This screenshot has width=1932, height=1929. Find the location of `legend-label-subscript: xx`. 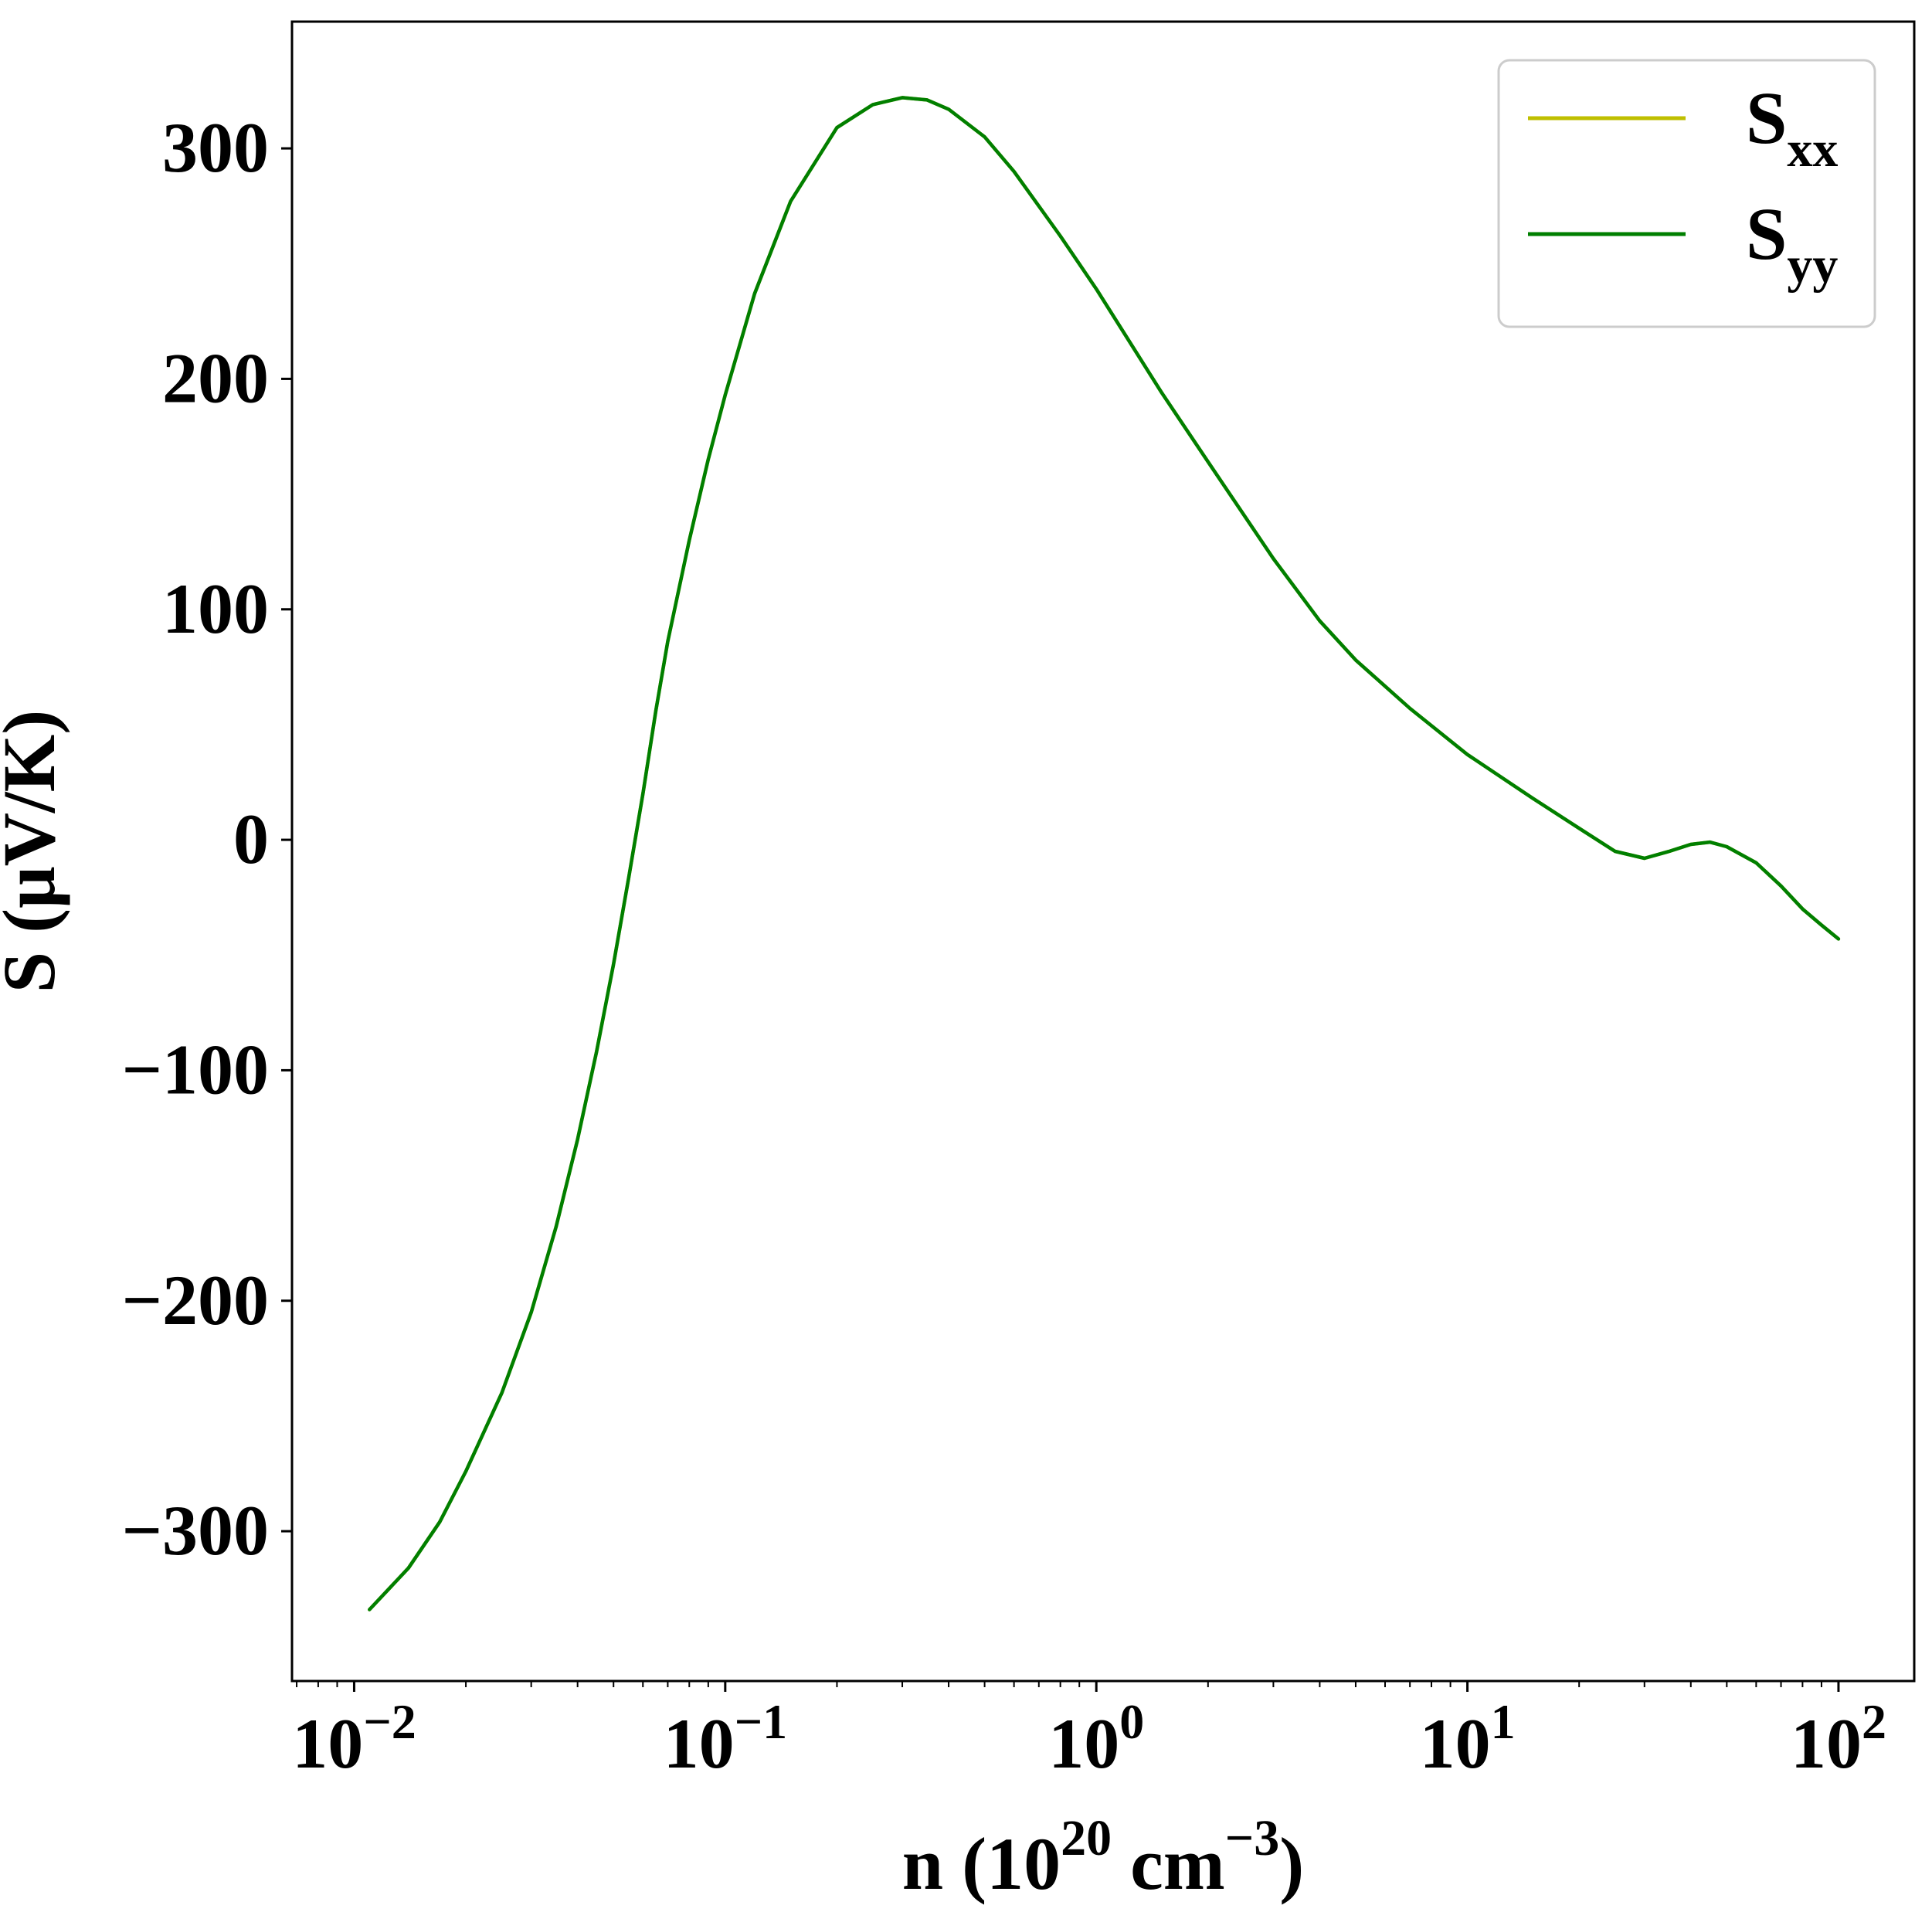

legend-label-subscript: xx is located at coordinates (1812, 149).